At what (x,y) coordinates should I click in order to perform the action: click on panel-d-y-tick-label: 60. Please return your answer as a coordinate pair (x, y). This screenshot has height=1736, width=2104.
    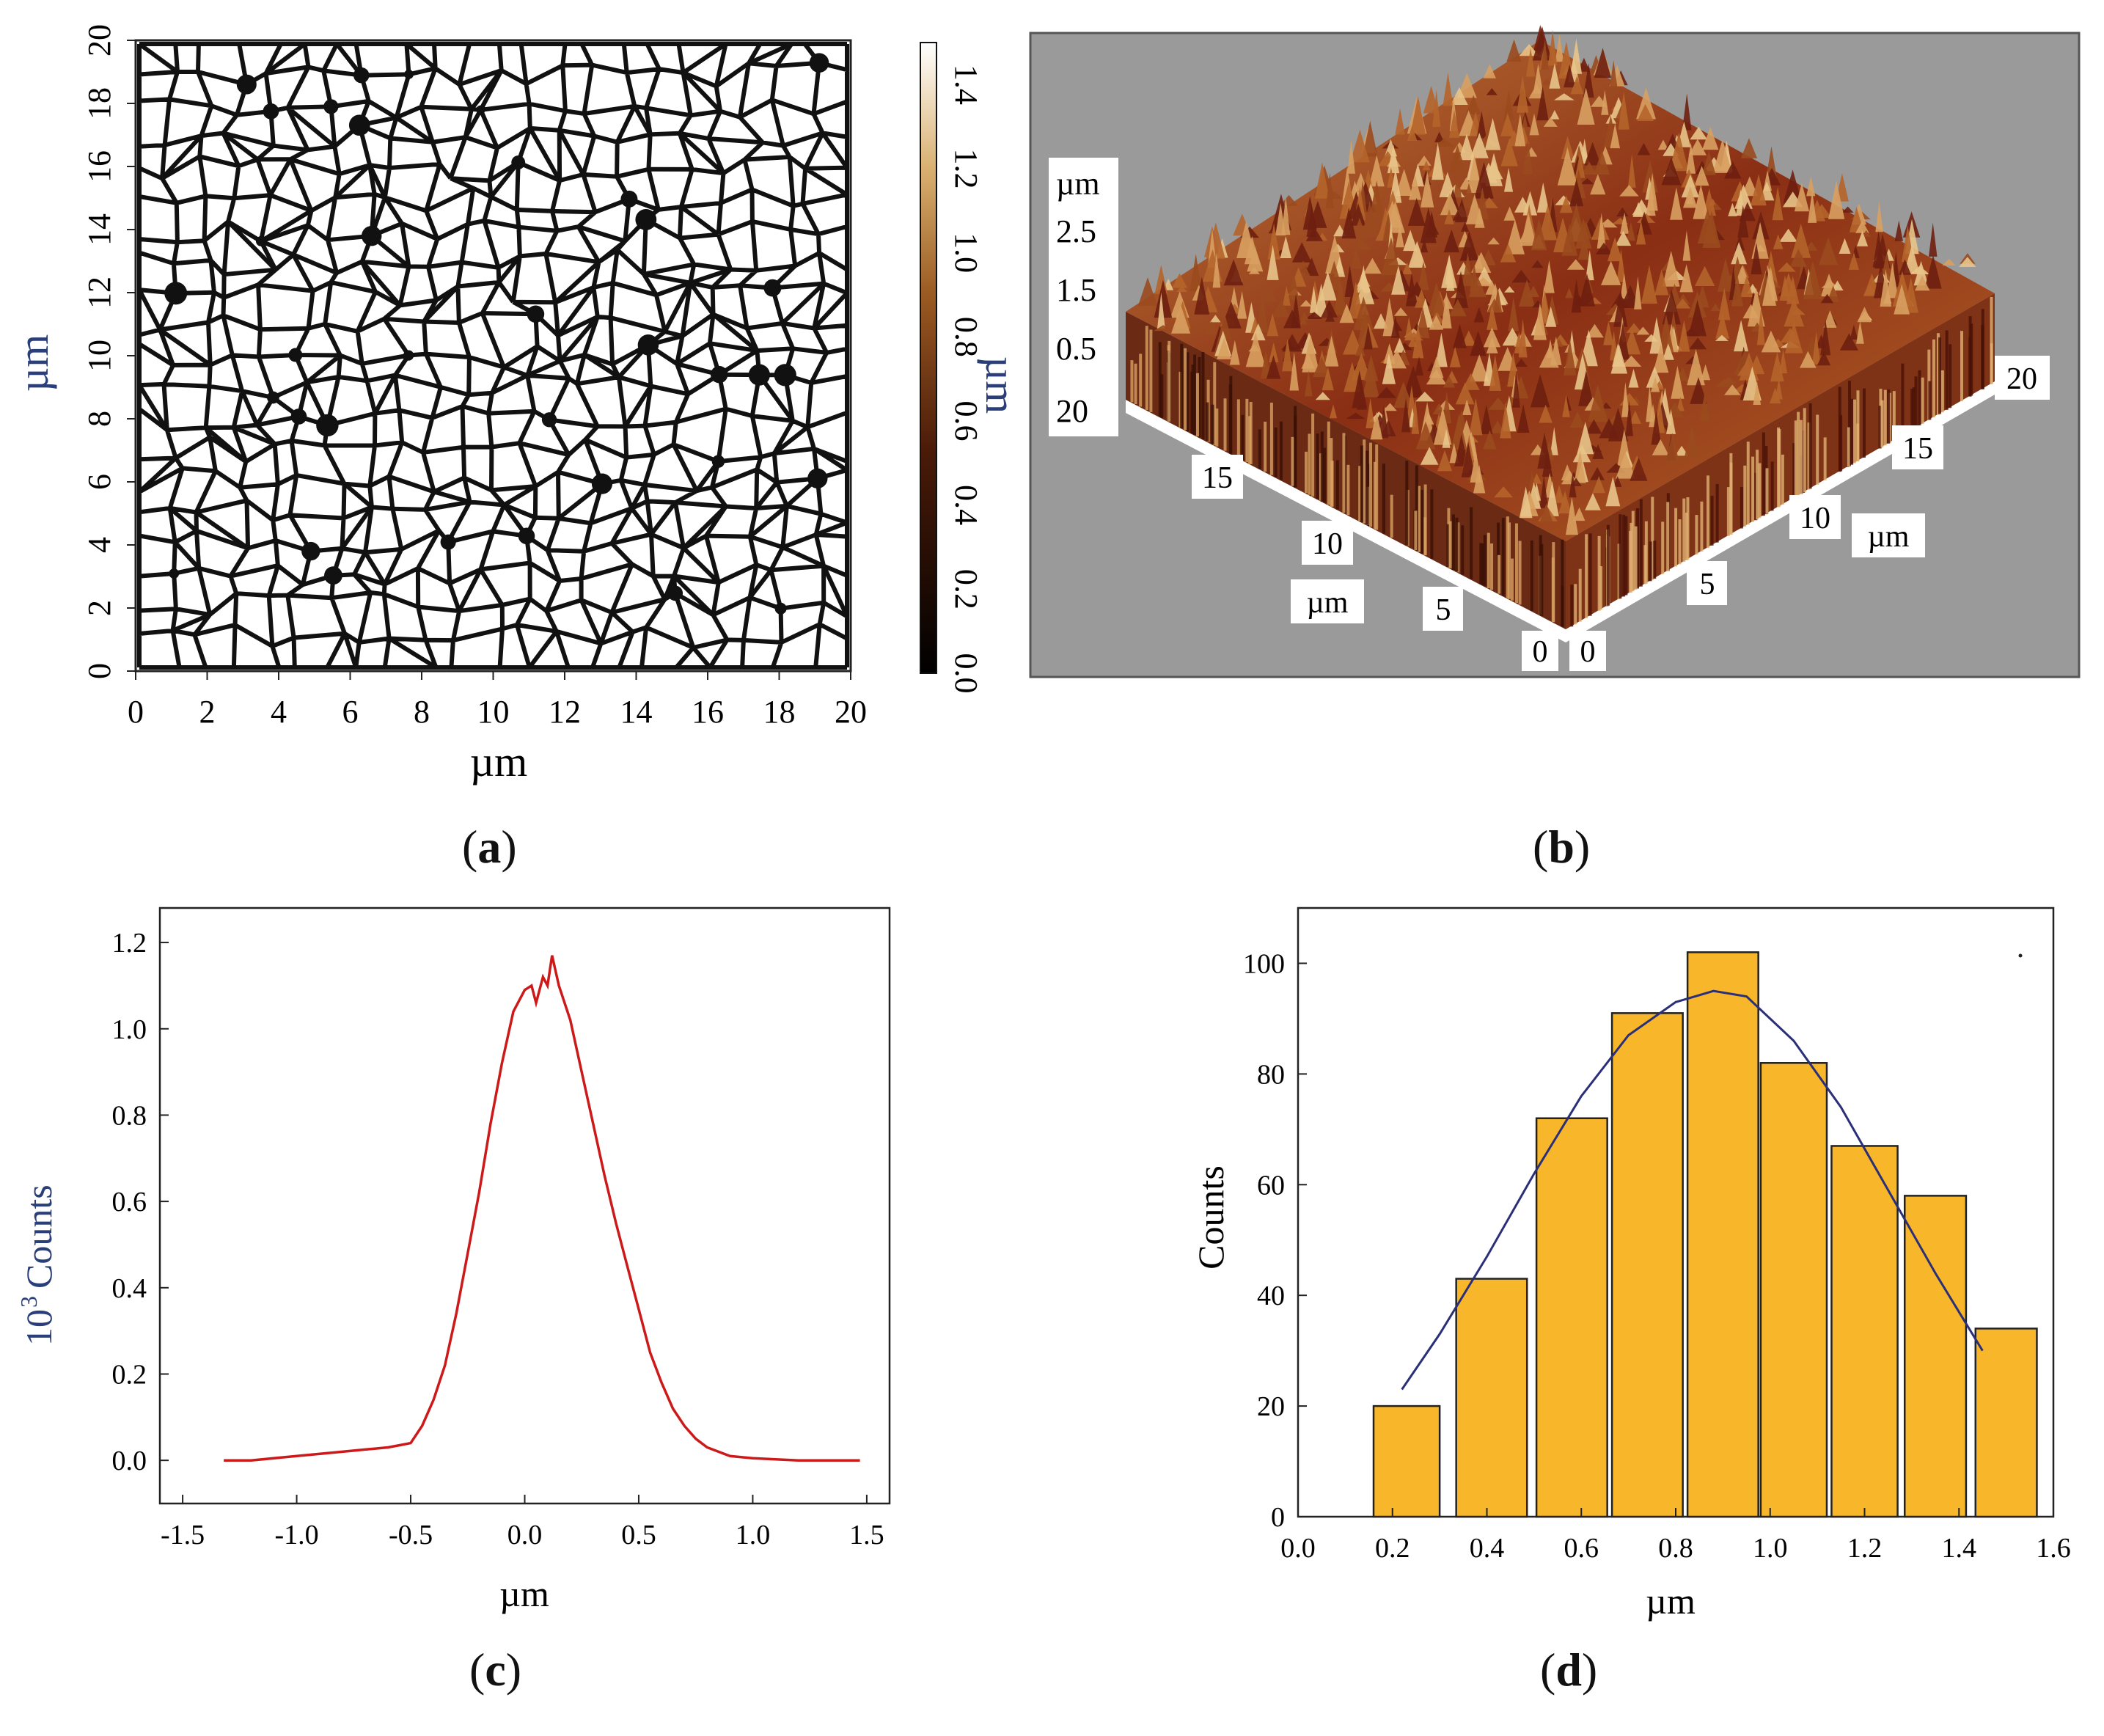
    Looking at the image, I should click on (1271, 1185).